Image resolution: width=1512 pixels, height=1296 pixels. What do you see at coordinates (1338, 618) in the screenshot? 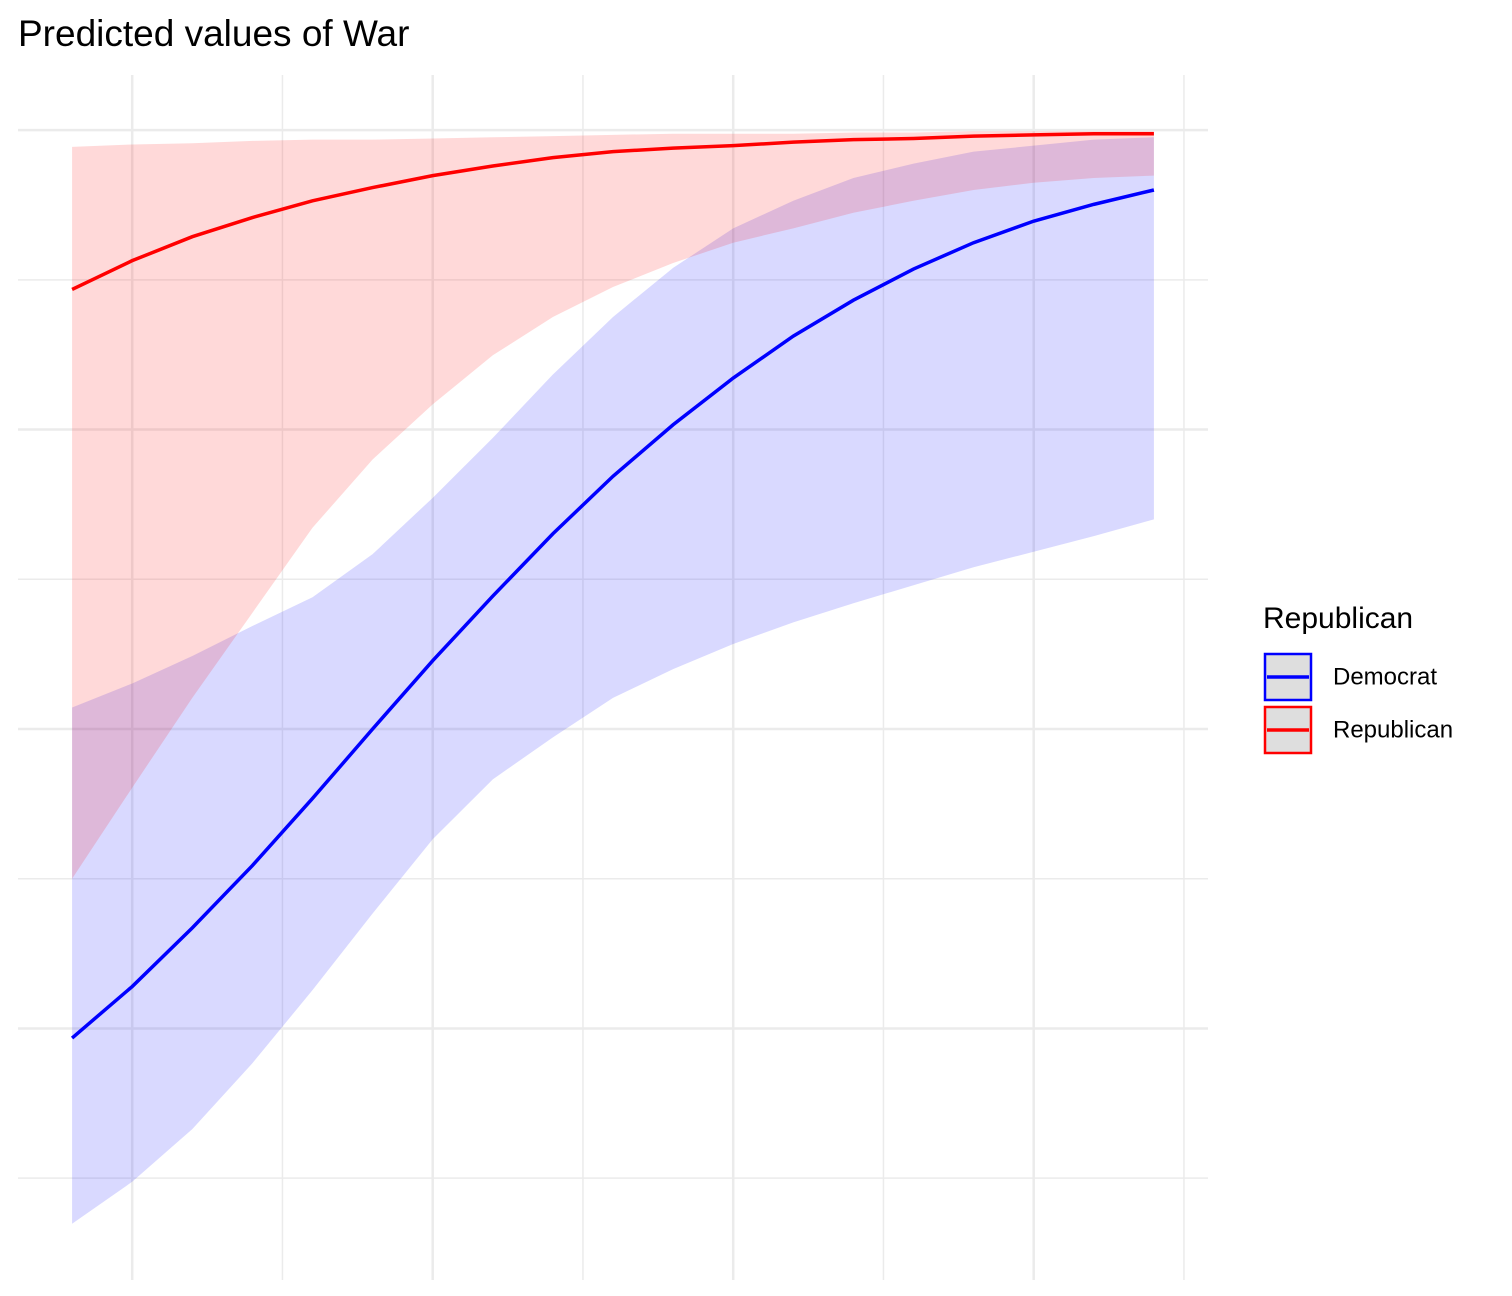
I see `legend-title: Republican` at bounding box center [1338, 618].